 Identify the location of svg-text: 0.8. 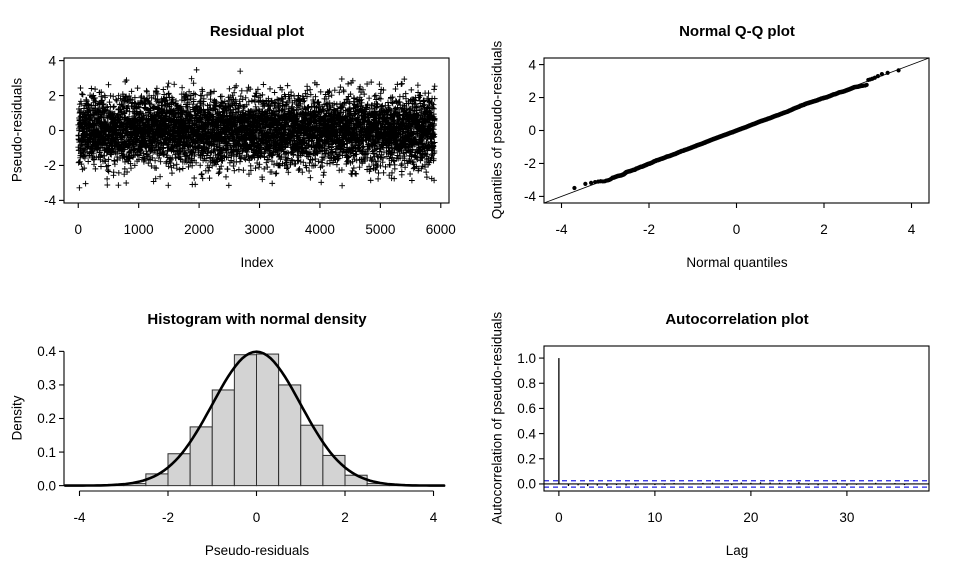
(526, 383).